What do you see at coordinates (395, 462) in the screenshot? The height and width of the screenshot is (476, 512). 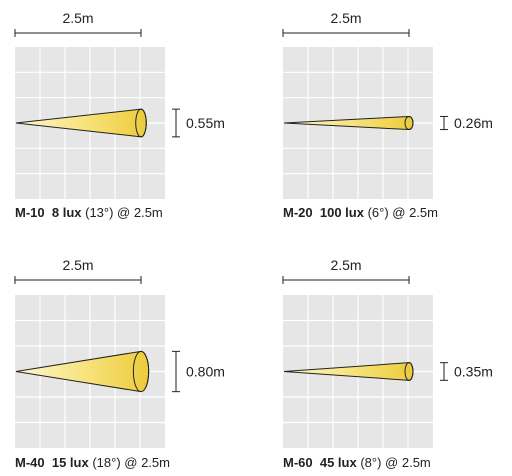 I see `angle-text: (8°) @ 2.5m` at bounding box center [395, 462].